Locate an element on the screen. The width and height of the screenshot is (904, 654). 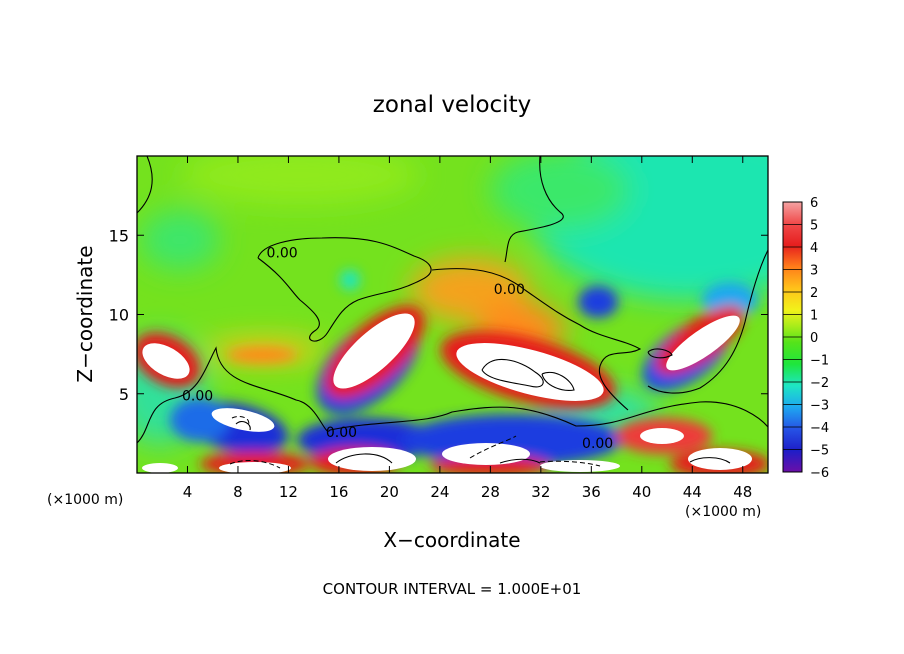
x-tick-label: 40 is located at coordinates (641, 492).